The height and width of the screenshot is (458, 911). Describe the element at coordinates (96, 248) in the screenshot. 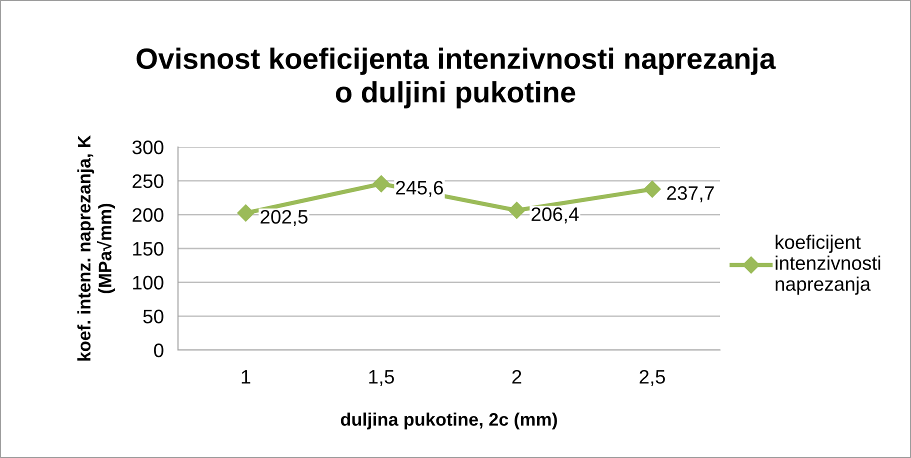

I see `y-axis-title: koef. intenz. naprezanja, K (MPa√mm)` at that location.